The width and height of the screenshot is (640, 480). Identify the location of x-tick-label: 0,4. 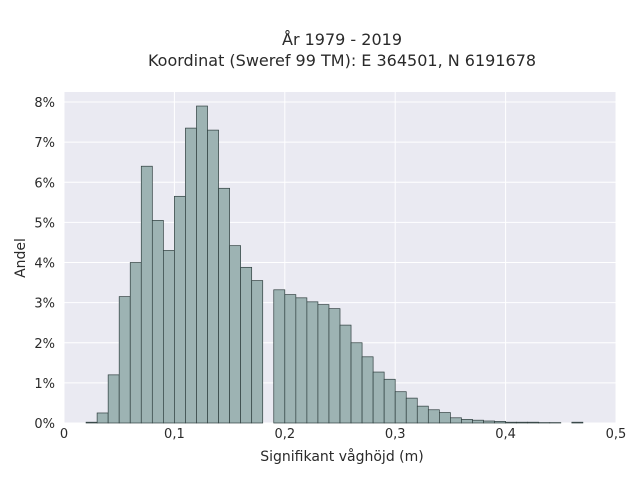
(505, 434).